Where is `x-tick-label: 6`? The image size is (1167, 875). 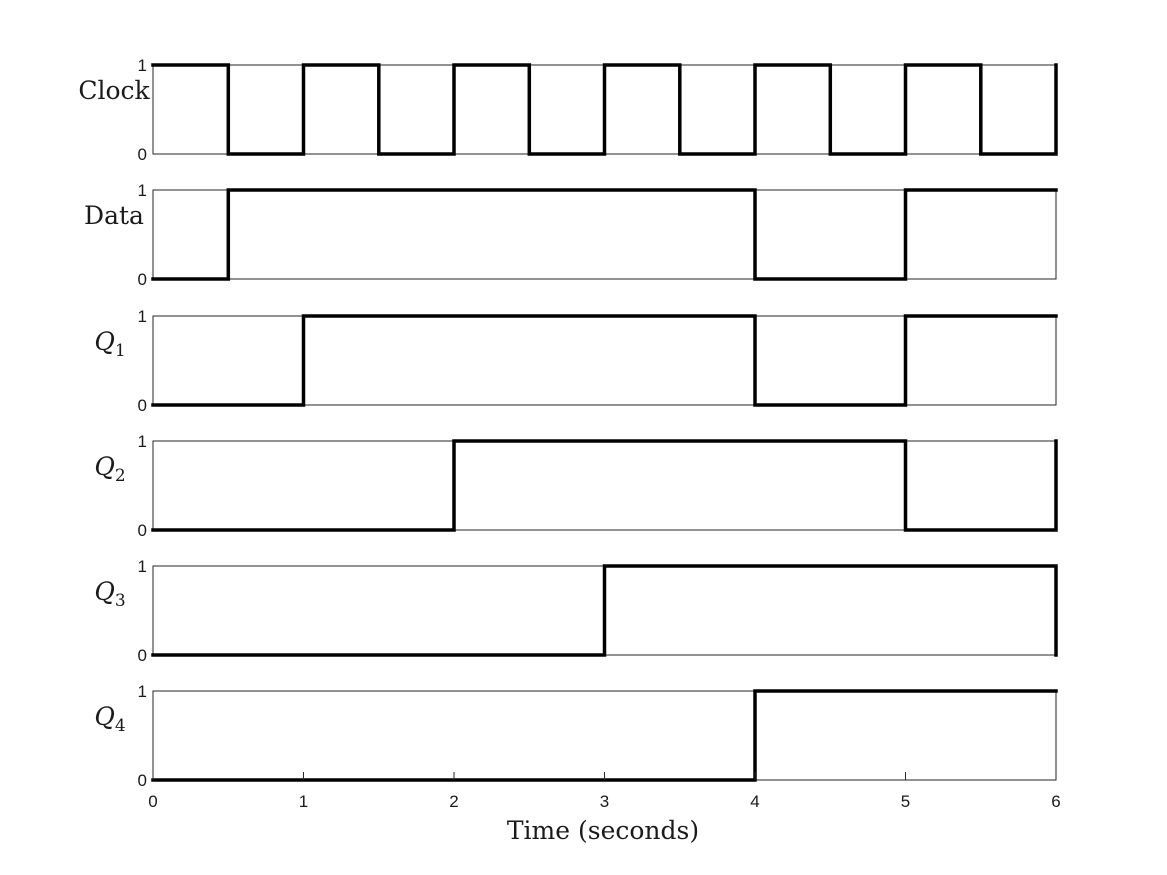
x-tick-label: 6 is located at coordinates (1055, 801).